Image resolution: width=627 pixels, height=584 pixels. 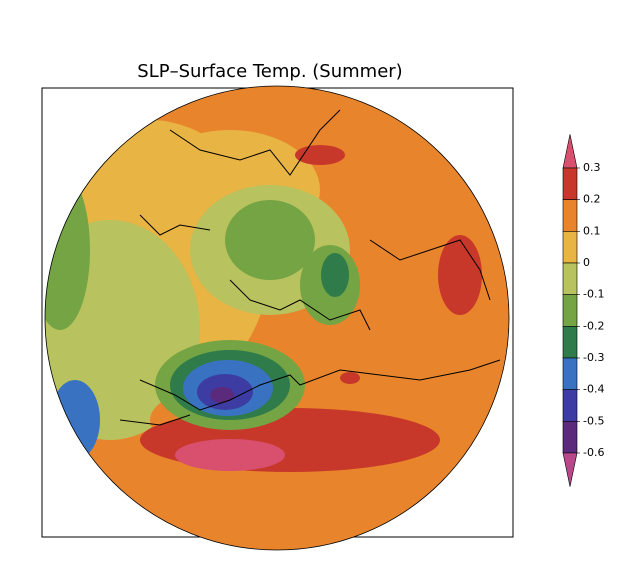 I want to click on colorbar-tick-label: -0.5, so click(x=593, y=420).